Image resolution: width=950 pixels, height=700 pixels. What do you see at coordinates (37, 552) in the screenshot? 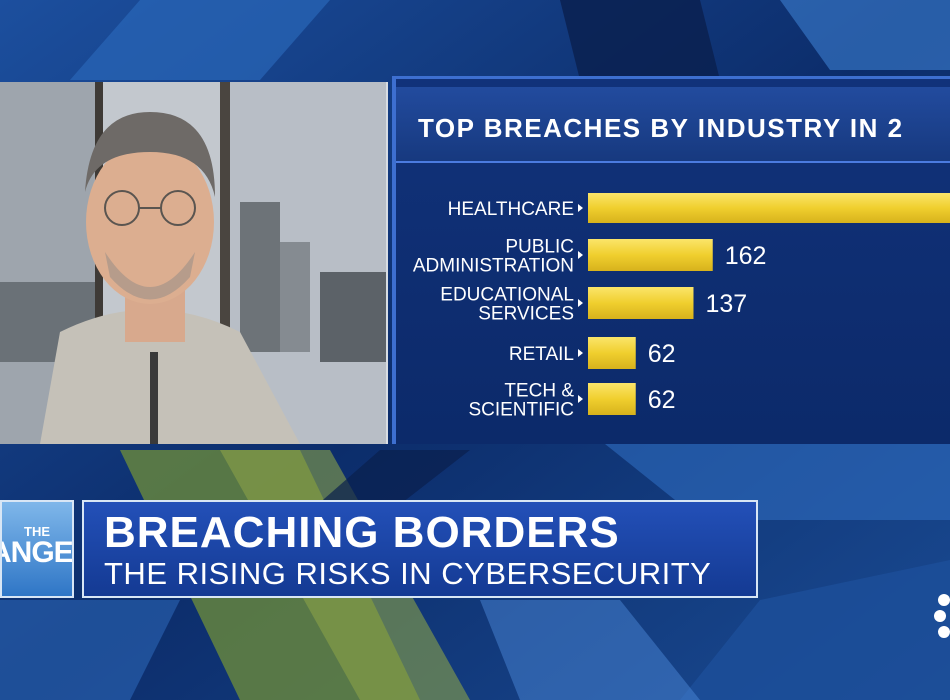
I see `show-logo-big-text: ANGE` at bounding box center [37, 552].